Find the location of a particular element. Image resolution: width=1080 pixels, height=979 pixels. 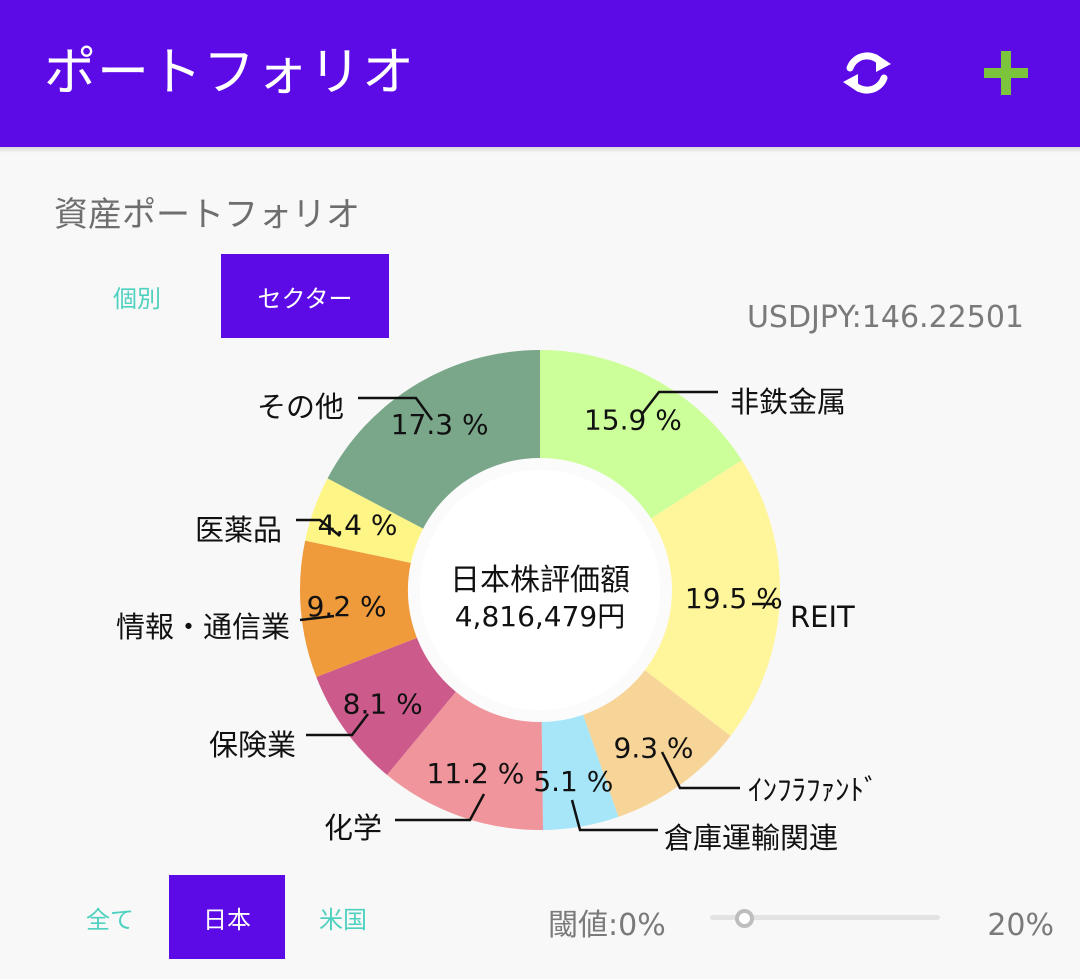

refresh-button is located at coordinates (867, 75).